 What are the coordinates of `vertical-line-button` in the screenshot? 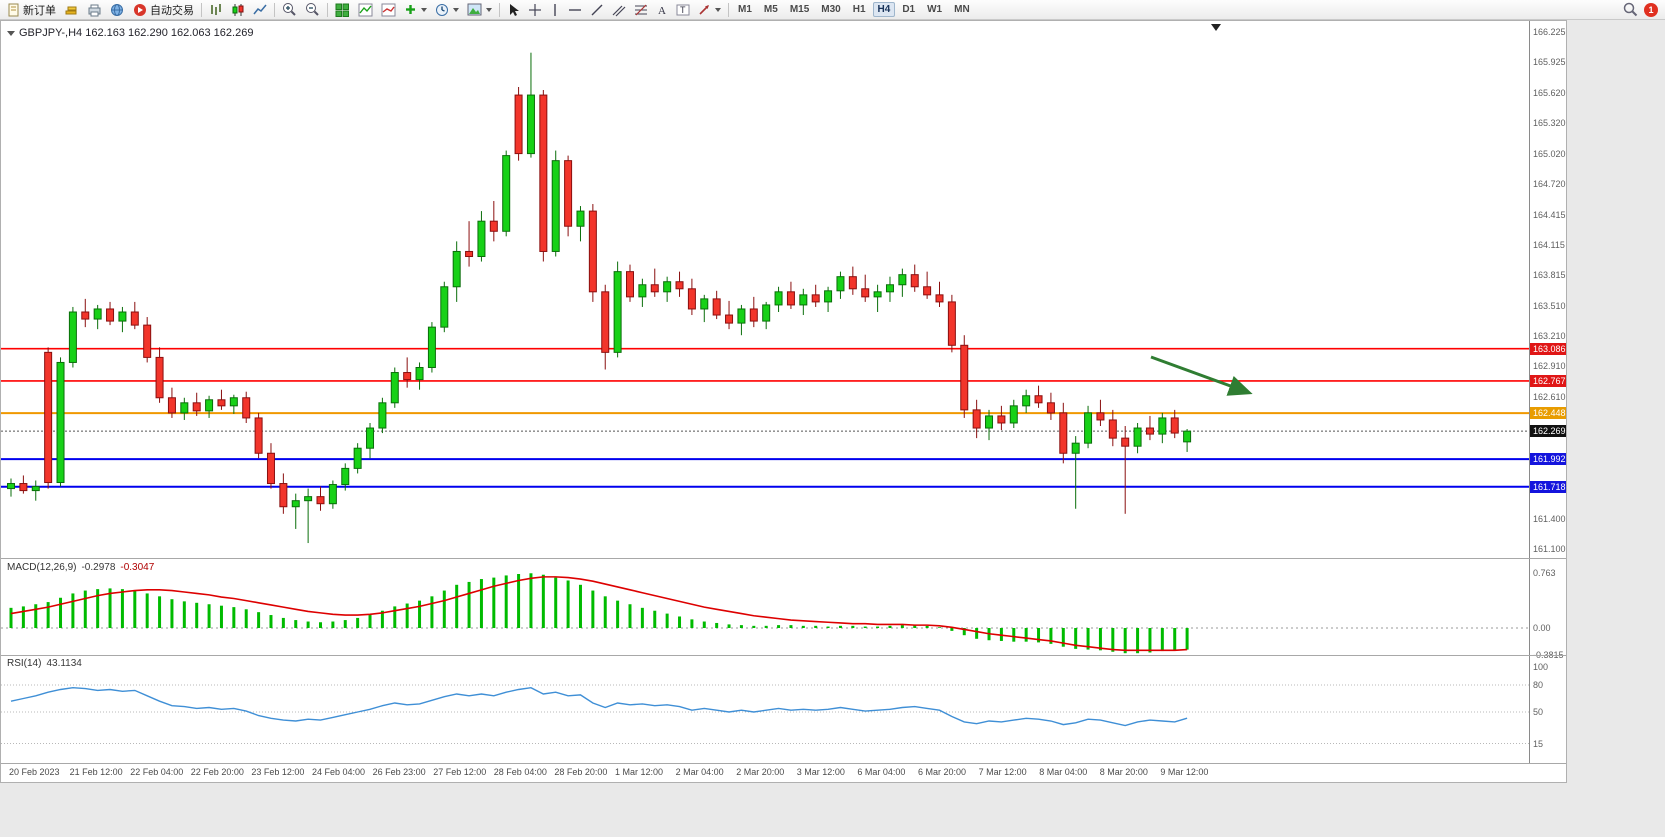 It's located at (555, 10).